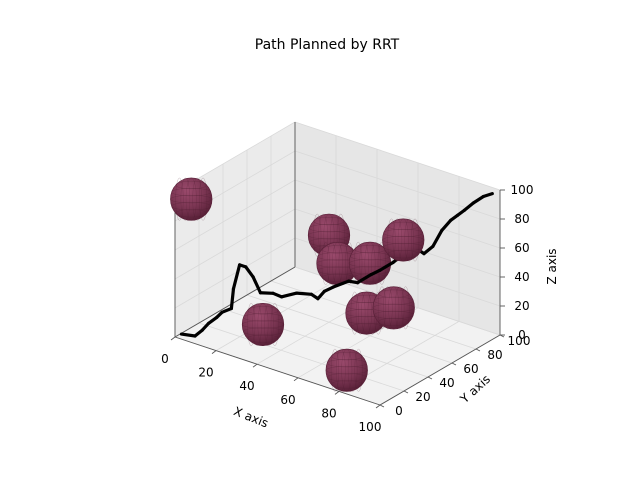  What do you see at coordinates (327, 45) in the screenshot?
I see `chart-title: Path Planned by RRT` at bounding box center [327, 45].